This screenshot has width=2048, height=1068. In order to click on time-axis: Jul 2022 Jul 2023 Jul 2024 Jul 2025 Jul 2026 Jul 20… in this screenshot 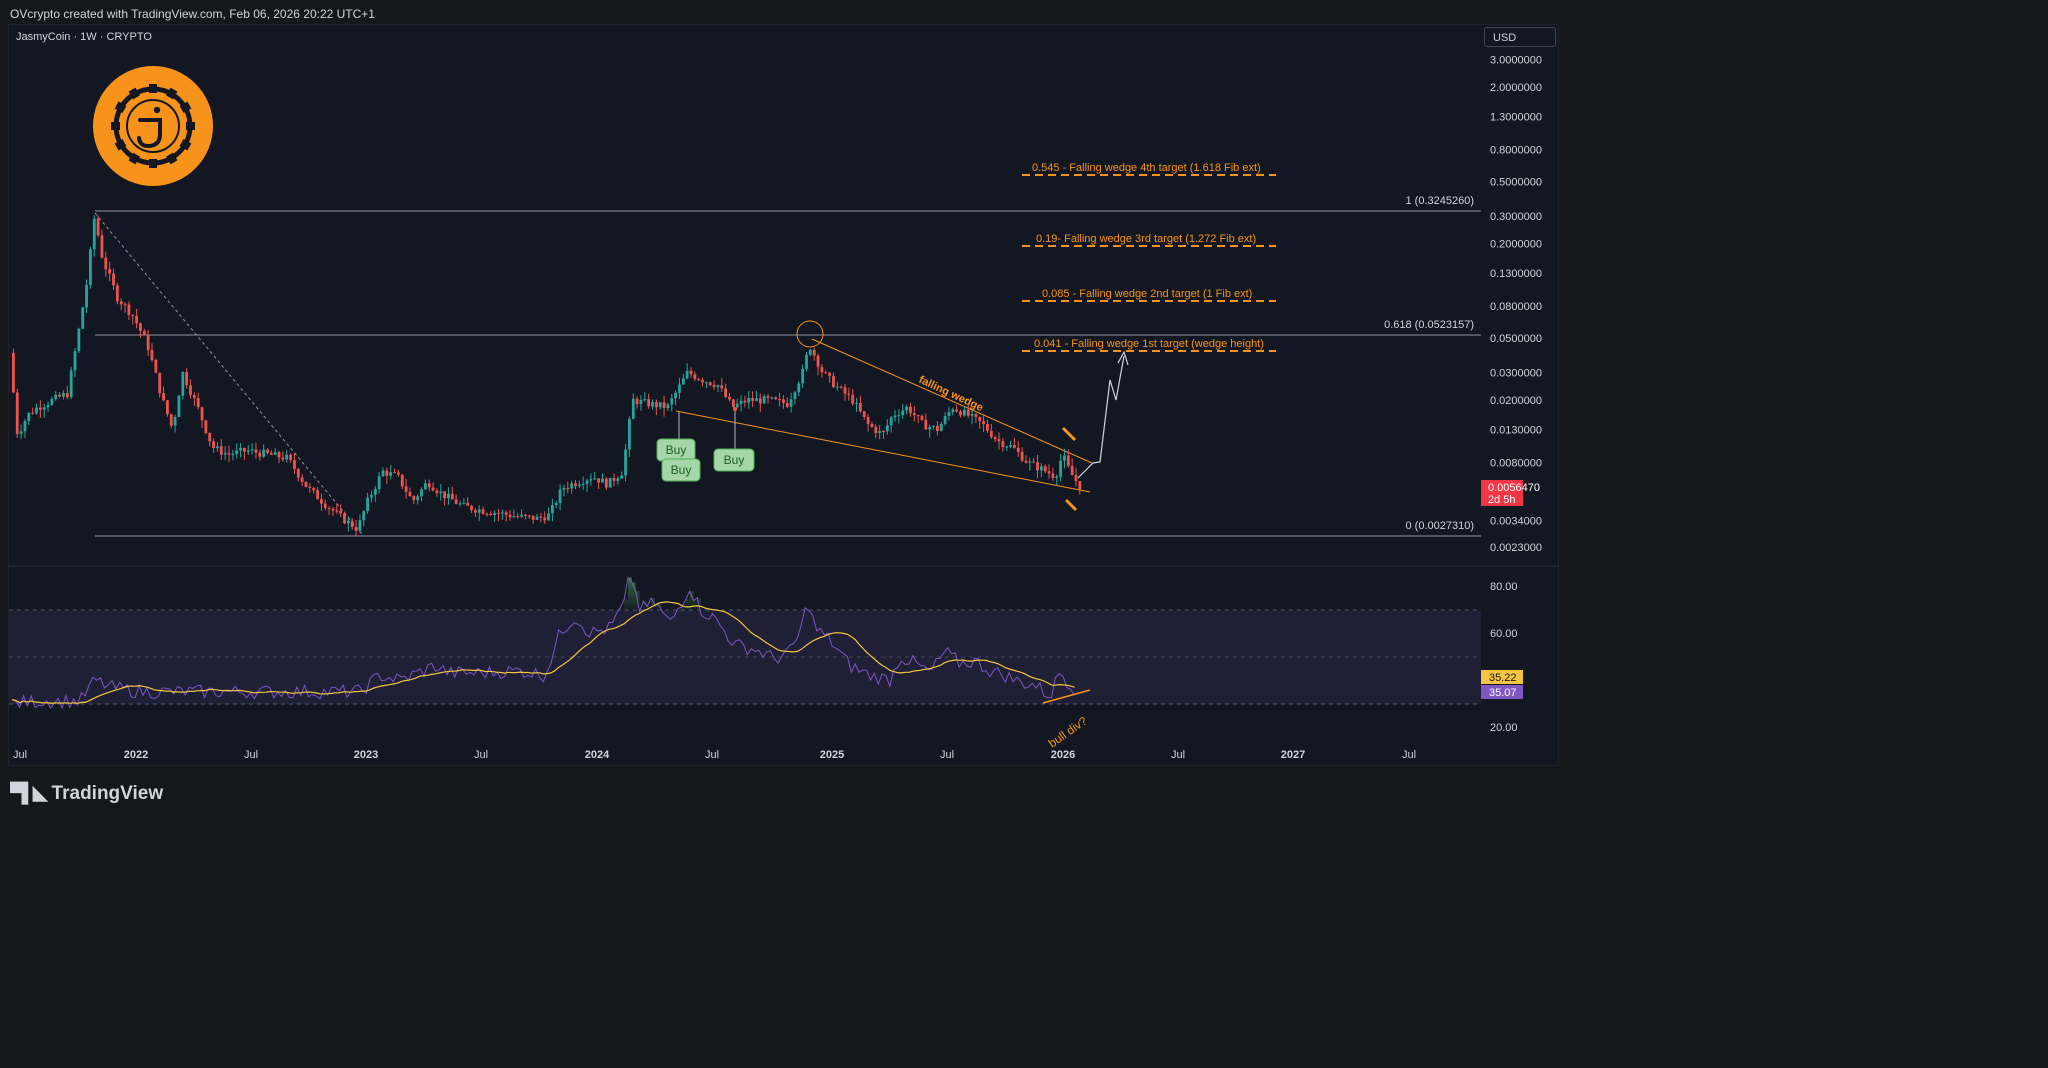, I will do `click(714, 755)`.